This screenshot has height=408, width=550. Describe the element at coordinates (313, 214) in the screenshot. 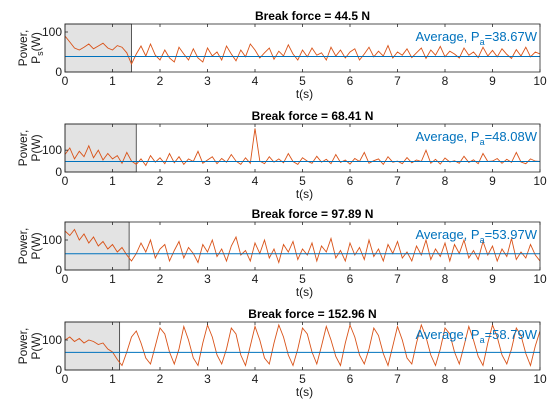

I see `panel-title: Break force = 97.89 N` at that location.